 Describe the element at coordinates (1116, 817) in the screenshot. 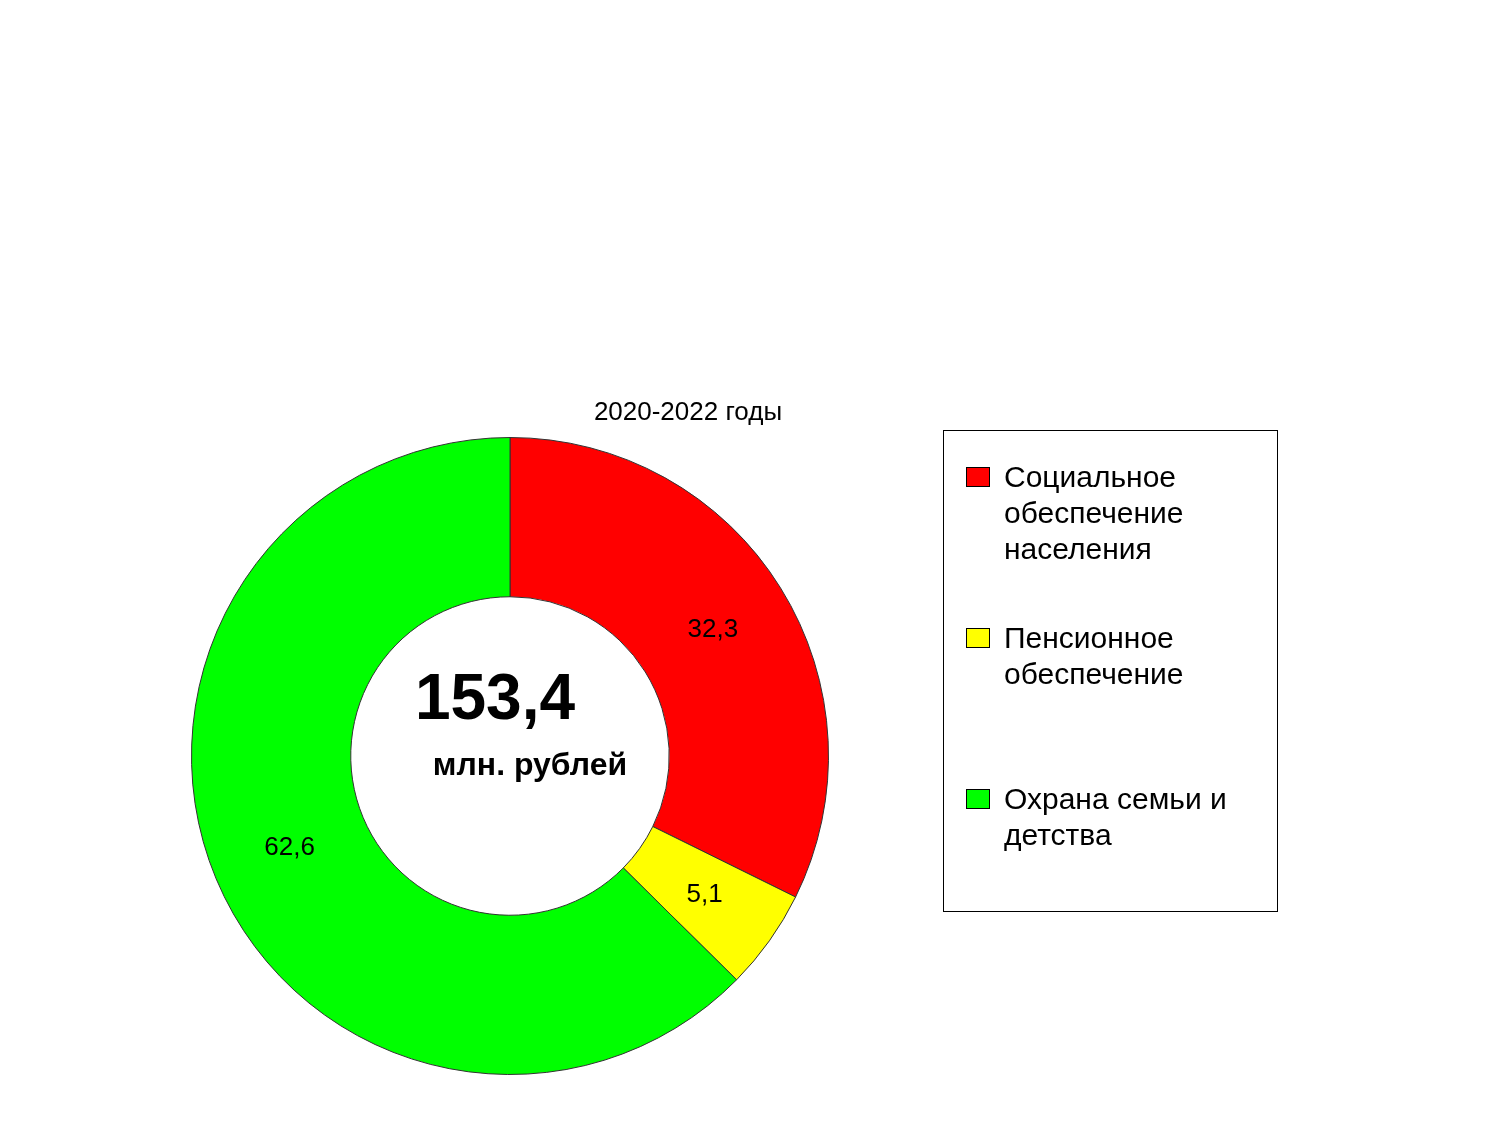

I see `legend-label: Охрана семьи и детства` at that location.